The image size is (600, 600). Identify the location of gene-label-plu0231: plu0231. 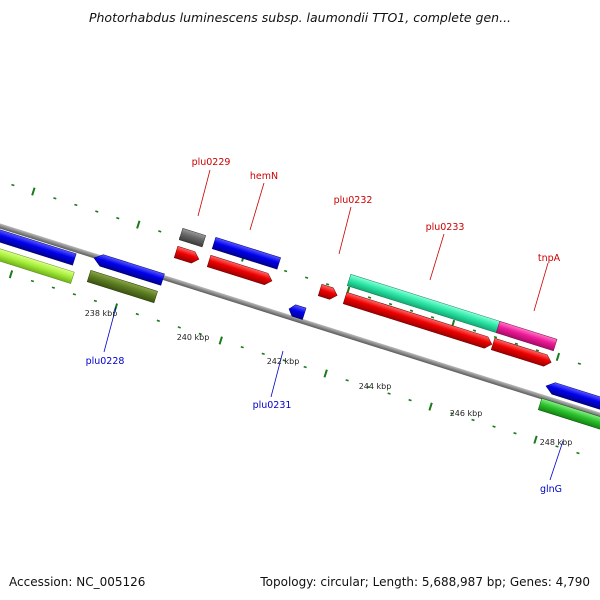
(272, 405).